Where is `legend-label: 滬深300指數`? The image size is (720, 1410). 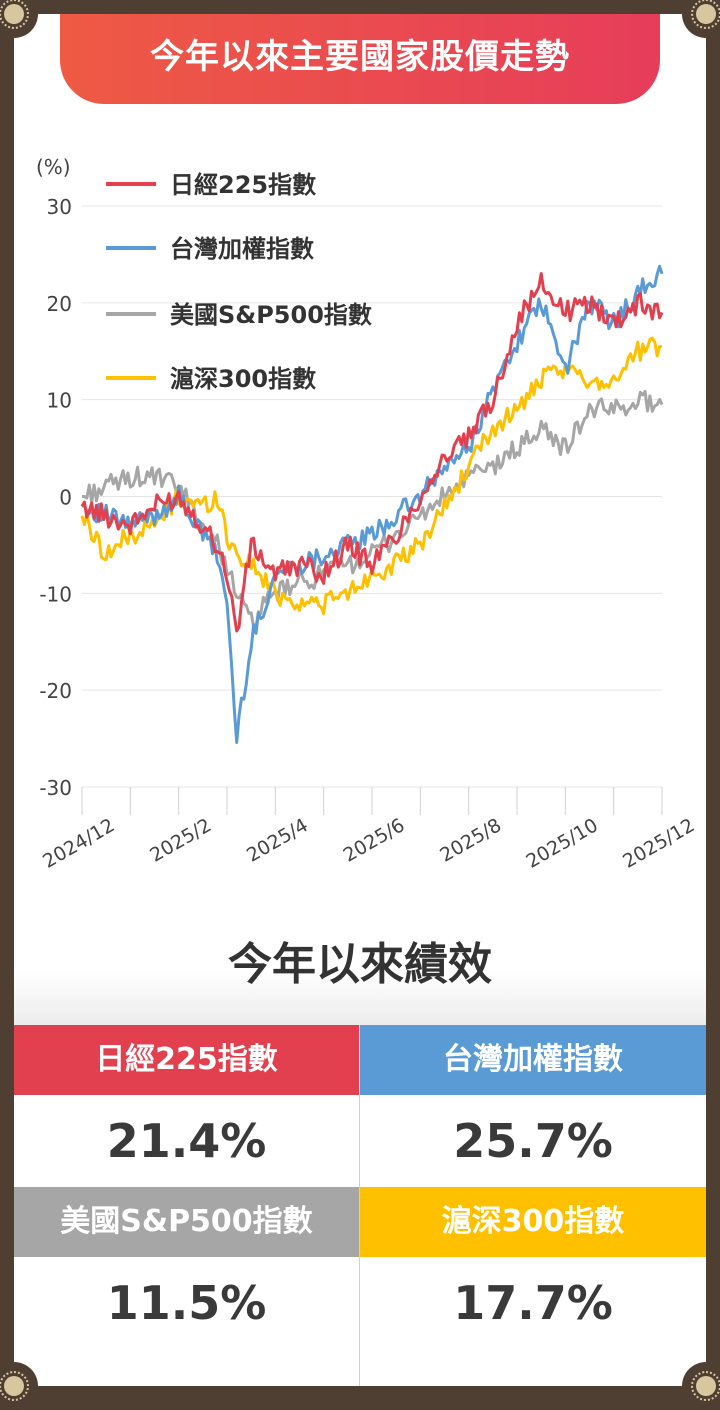
legend-label: 滬深300指數 is located at coordinates (243, 379).